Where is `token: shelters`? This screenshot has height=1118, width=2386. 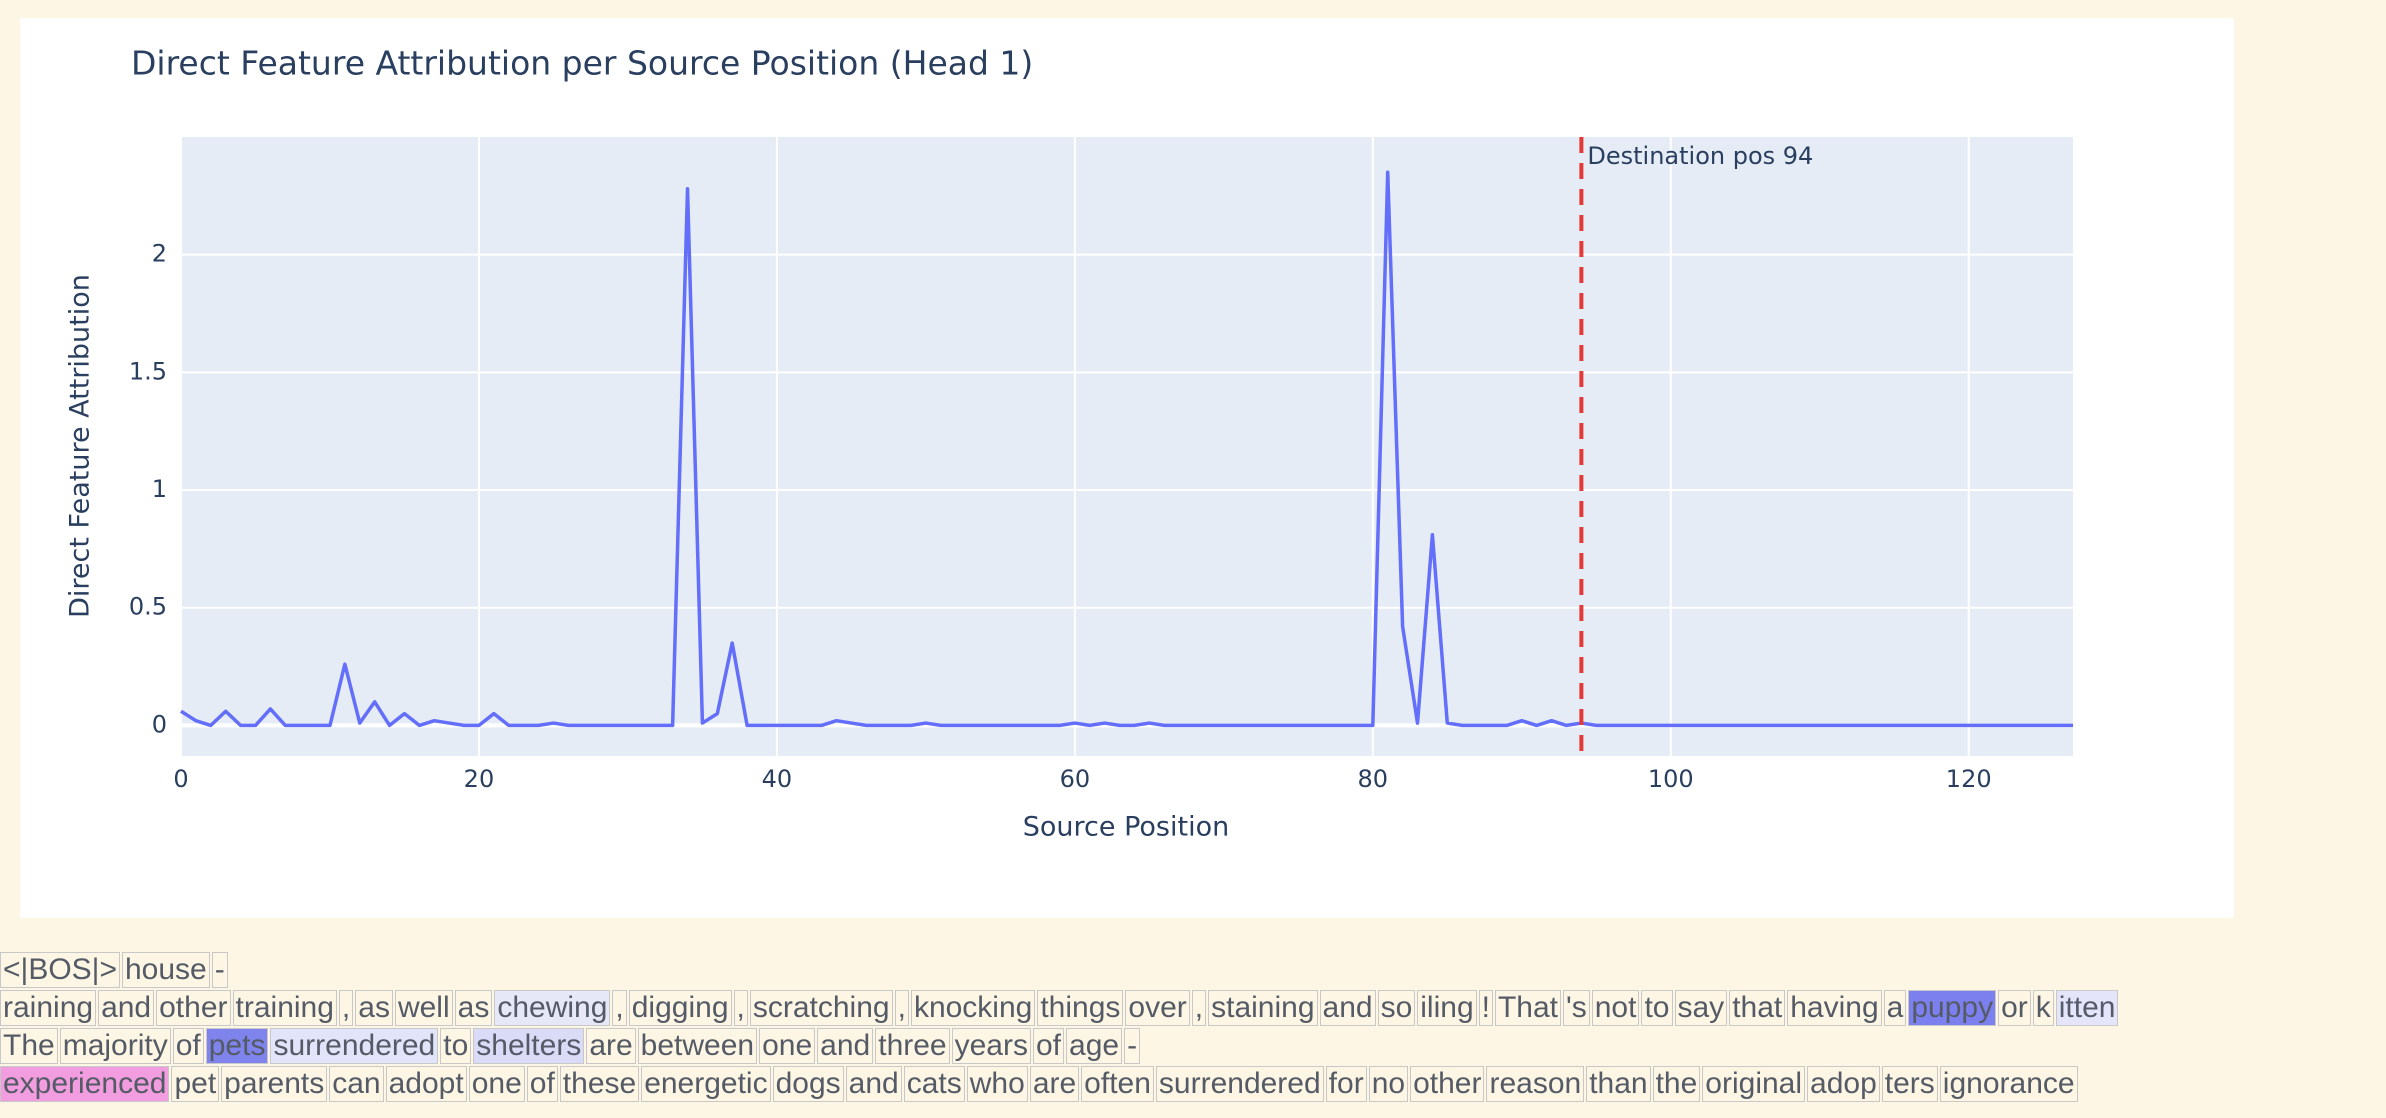 token: shelters is located at coordinates (529, 1046).